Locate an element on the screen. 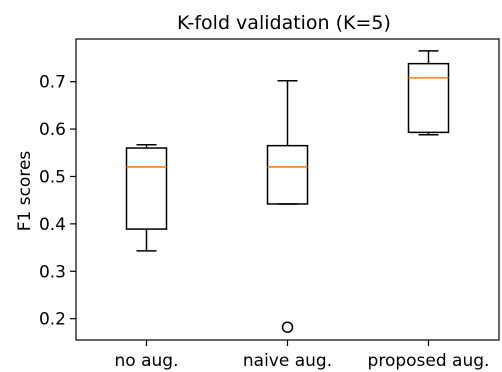 The height and width of the screenshot is (372, 502). y-tick-label: 0.2 is located at coordinates (52, 320).